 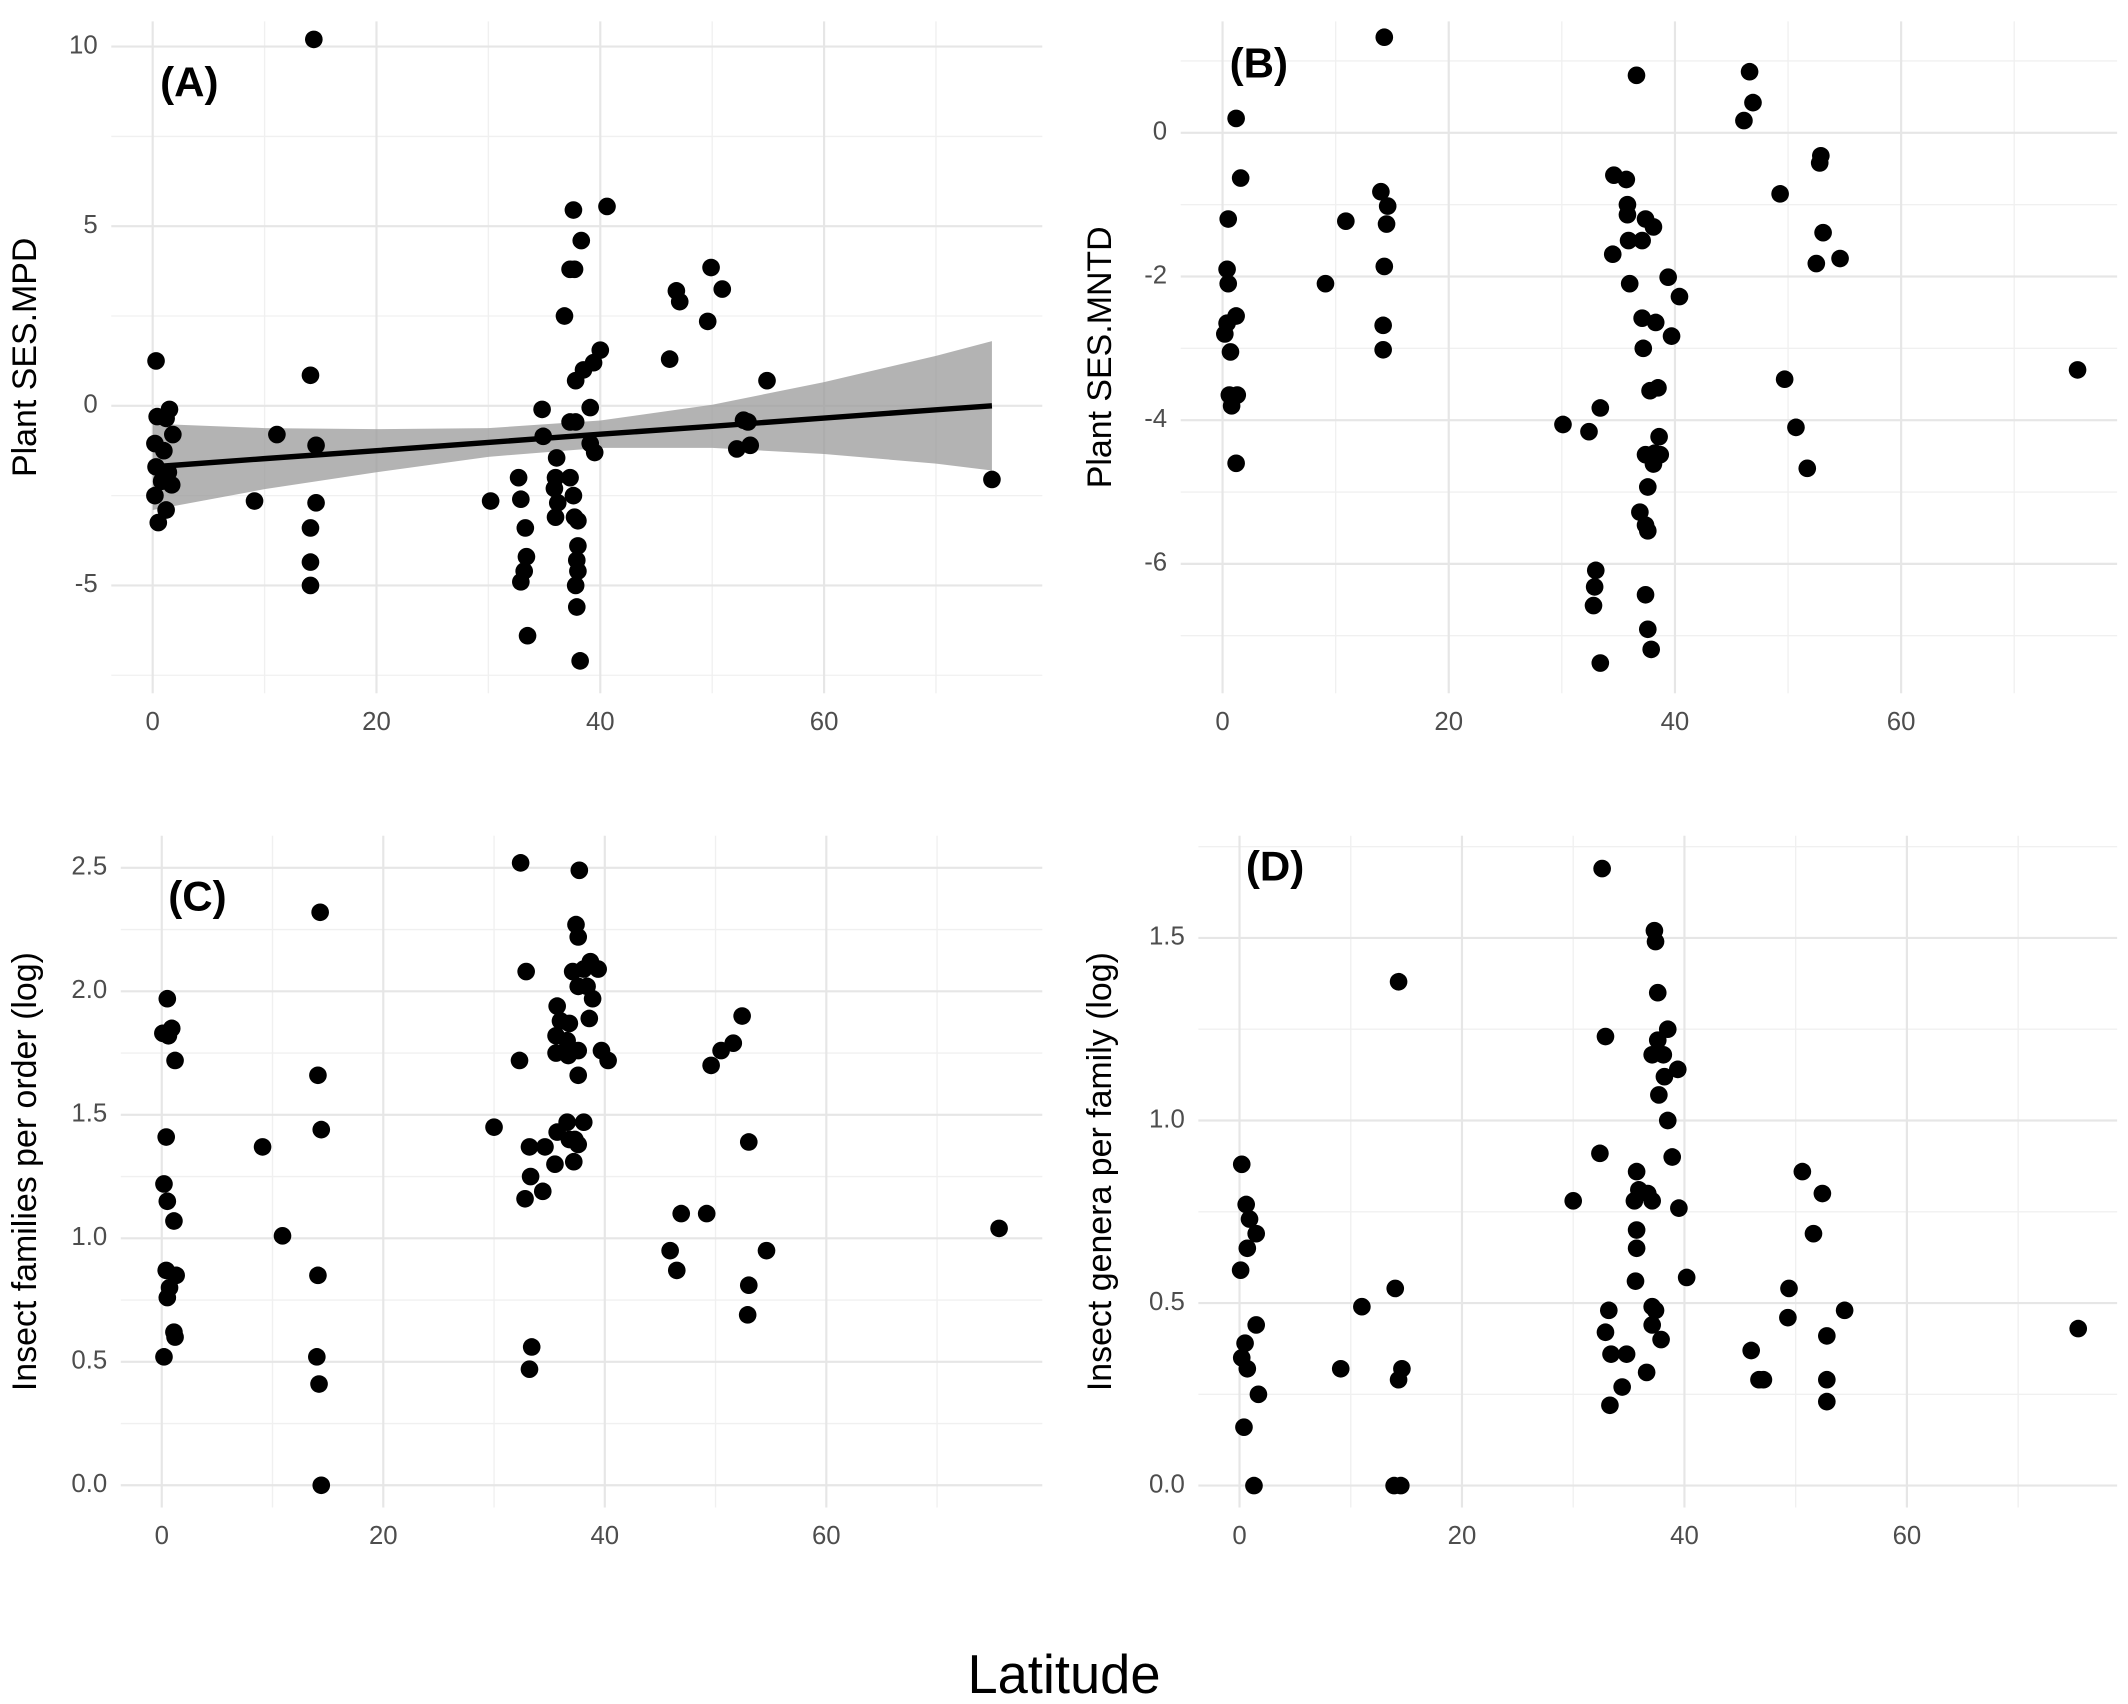 What do you see at coordinates (1167, 937) in the screenshot?
I see `y-tick-label: 1.5` at bounding box center [1167, 937].